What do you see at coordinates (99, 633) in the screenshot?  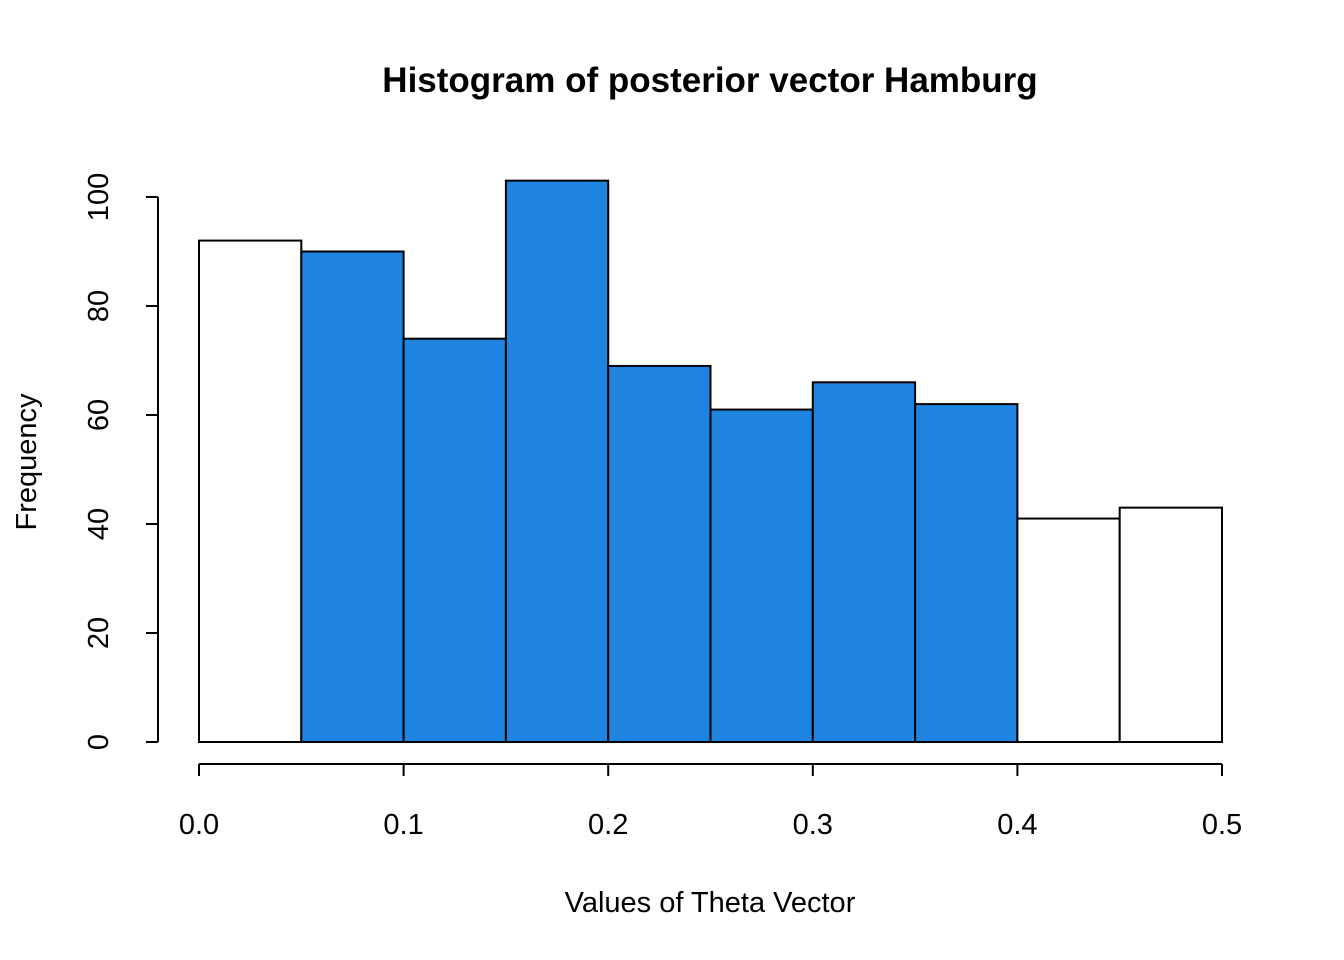 I see `y-tick-label-1: 20` at bounding box center [99, 633].